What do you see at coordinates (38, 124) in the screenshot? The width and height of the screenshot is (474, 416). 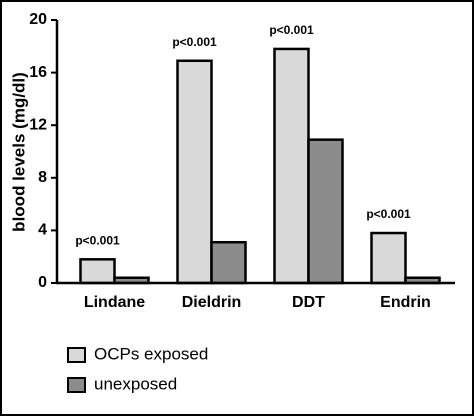 I see `y-tick-label: 12` at bounding box center [38, 124].